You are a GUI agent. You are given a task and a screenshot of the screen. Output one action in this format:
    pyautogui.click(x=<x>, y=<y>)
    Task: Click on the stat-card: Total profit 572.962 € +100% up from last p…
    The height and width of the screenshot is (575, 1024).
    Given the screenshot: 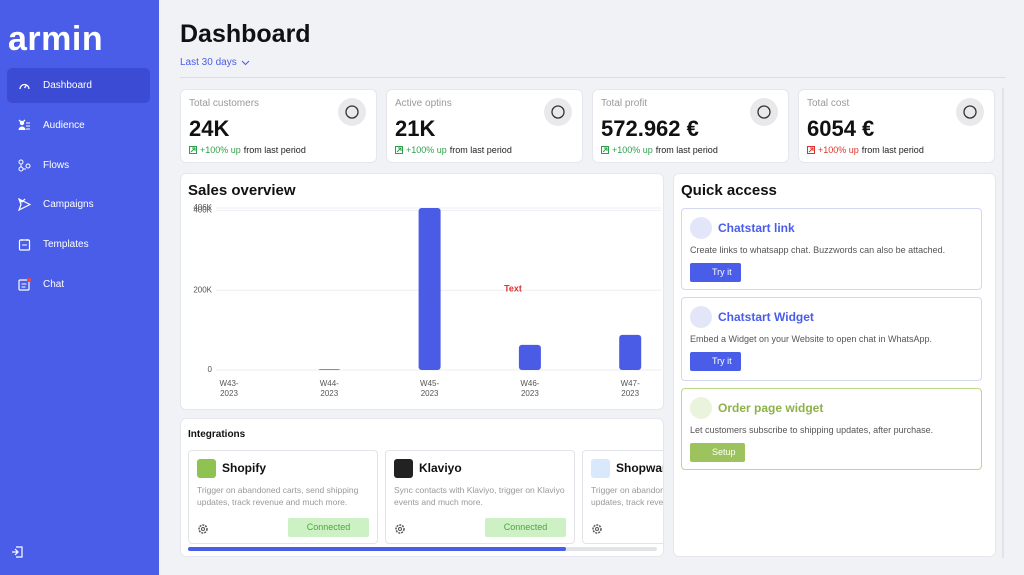 What is the action you would take?
    pyautogui.click(x=690, y=126)
    